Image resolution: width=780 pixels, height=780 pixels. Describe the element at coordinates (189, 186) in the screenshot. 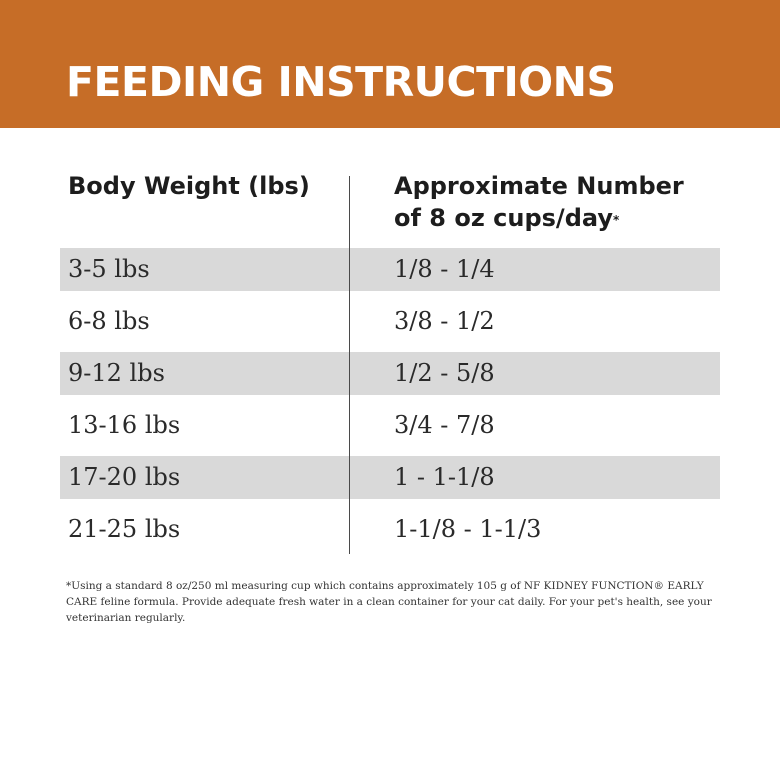

I see `header-body-weight: Body Weight (lbs)` at that location.